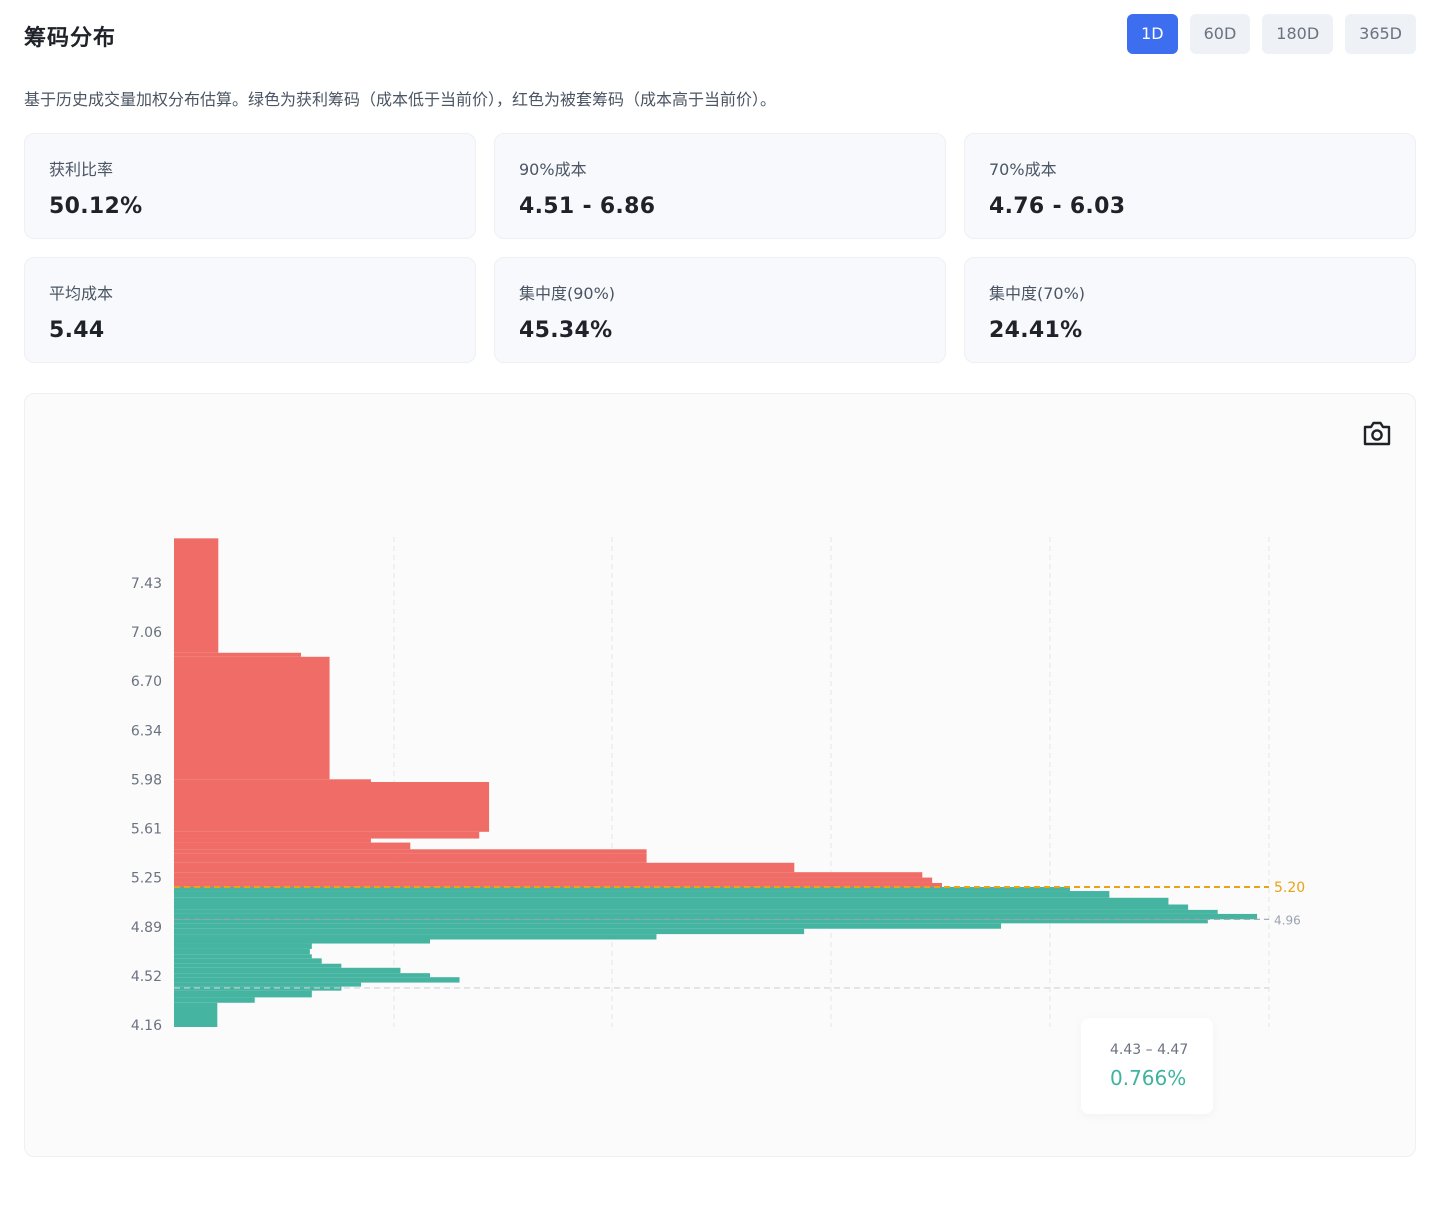 The image size is (1440, 1208). What do you see at coordinates (70, 38) in the screenshot?
I see `page-title: 筹码分布` at bounding box center [70, 38].